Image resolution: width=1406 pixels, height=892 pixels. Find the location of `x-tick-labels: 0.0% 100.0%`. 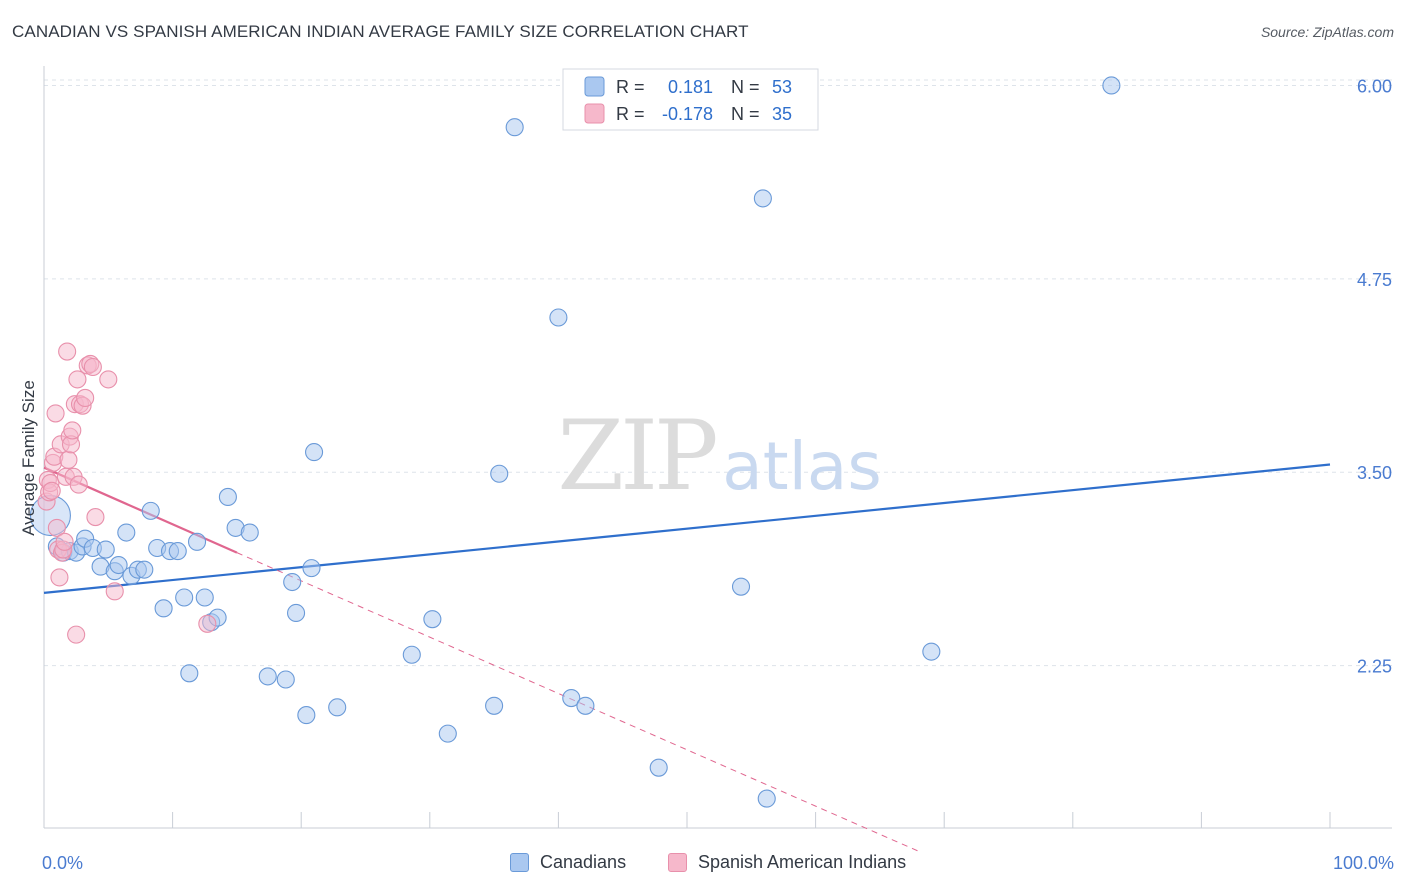

x-tick-labels: 0.0% 100.0% is located at coordinates (718, 863).